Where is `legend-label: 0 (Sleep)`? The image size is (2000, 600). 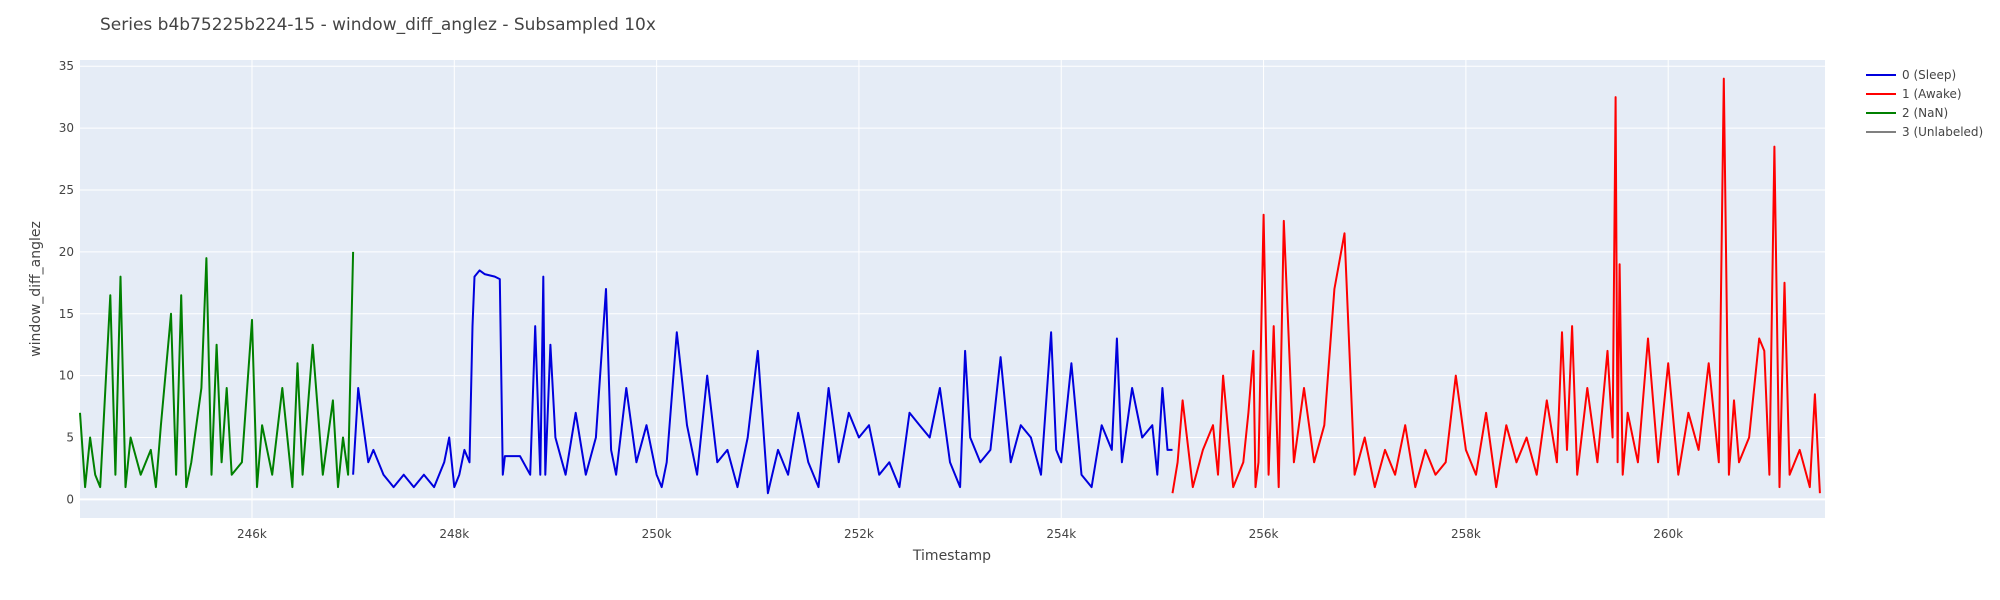 legend-label: 0 (Sleep) is located at coordinates (1929, 75).